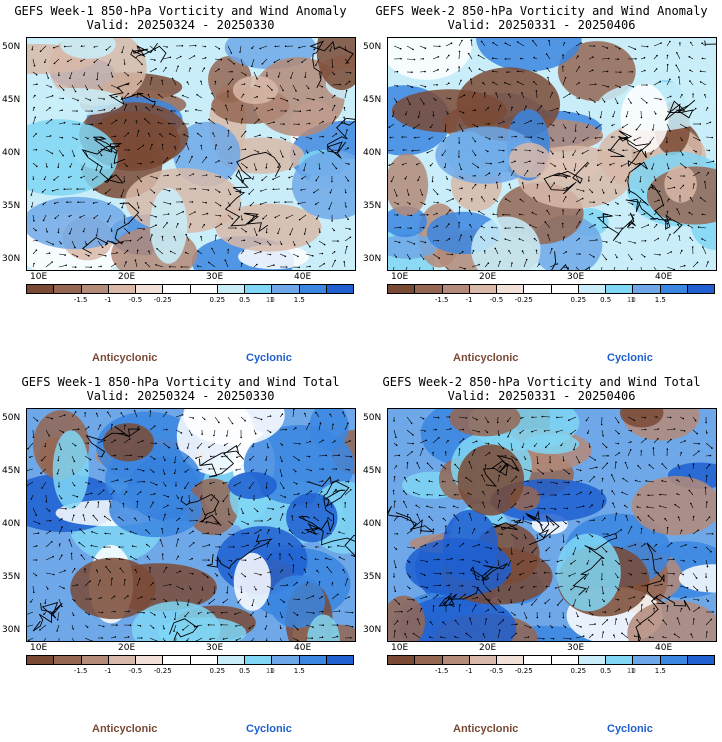 Image resolution: width=722 pixels, height=742 pixels. Describe the element at coordinates (541, 396) in the screenshot. I see `panel-valid-dates: Valid: 20250331 - 20250406` at that location.